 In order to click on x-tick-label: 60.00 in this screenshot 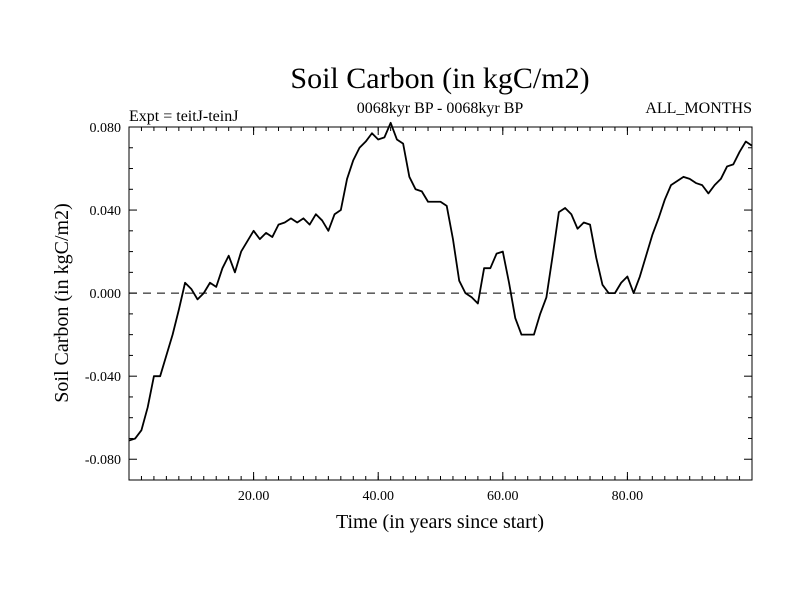, I will do `click(503, 496)`.